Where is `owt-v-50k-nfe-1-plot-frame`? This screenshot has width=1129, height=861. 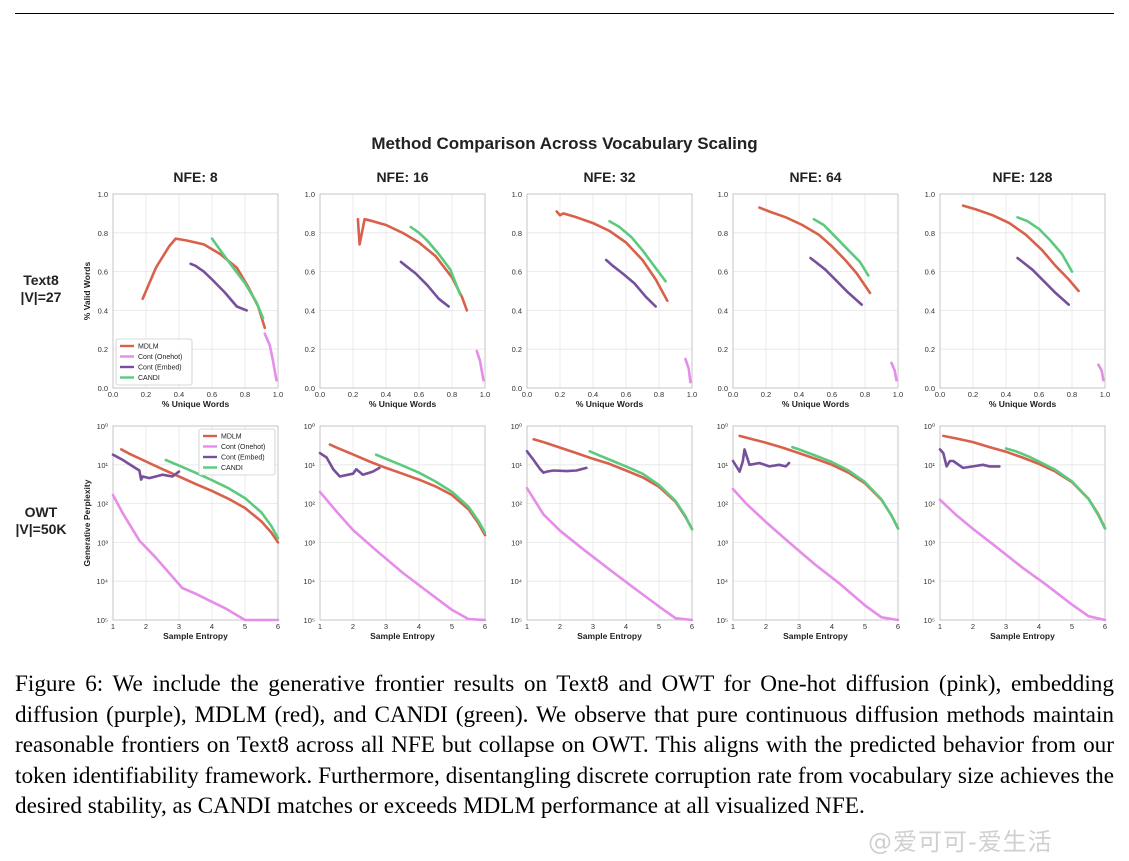
owt-v-50k-nfe-1-plot-frame is located at coordinates (402, 523).